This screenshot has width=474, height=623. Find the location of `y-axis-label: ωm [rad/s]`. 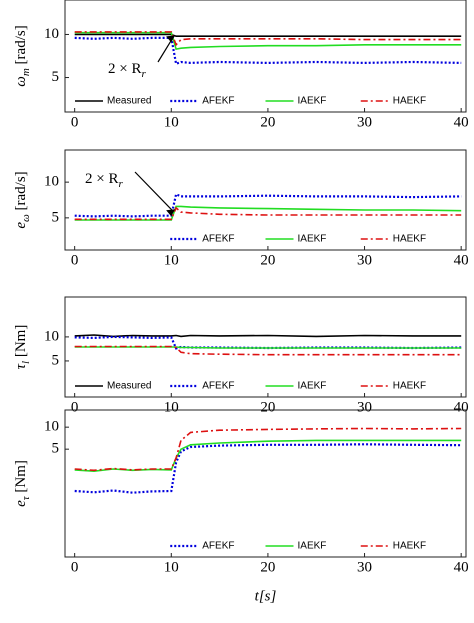

y-axis-label: ωm [rad/s] is located at coordinates (22, 55).